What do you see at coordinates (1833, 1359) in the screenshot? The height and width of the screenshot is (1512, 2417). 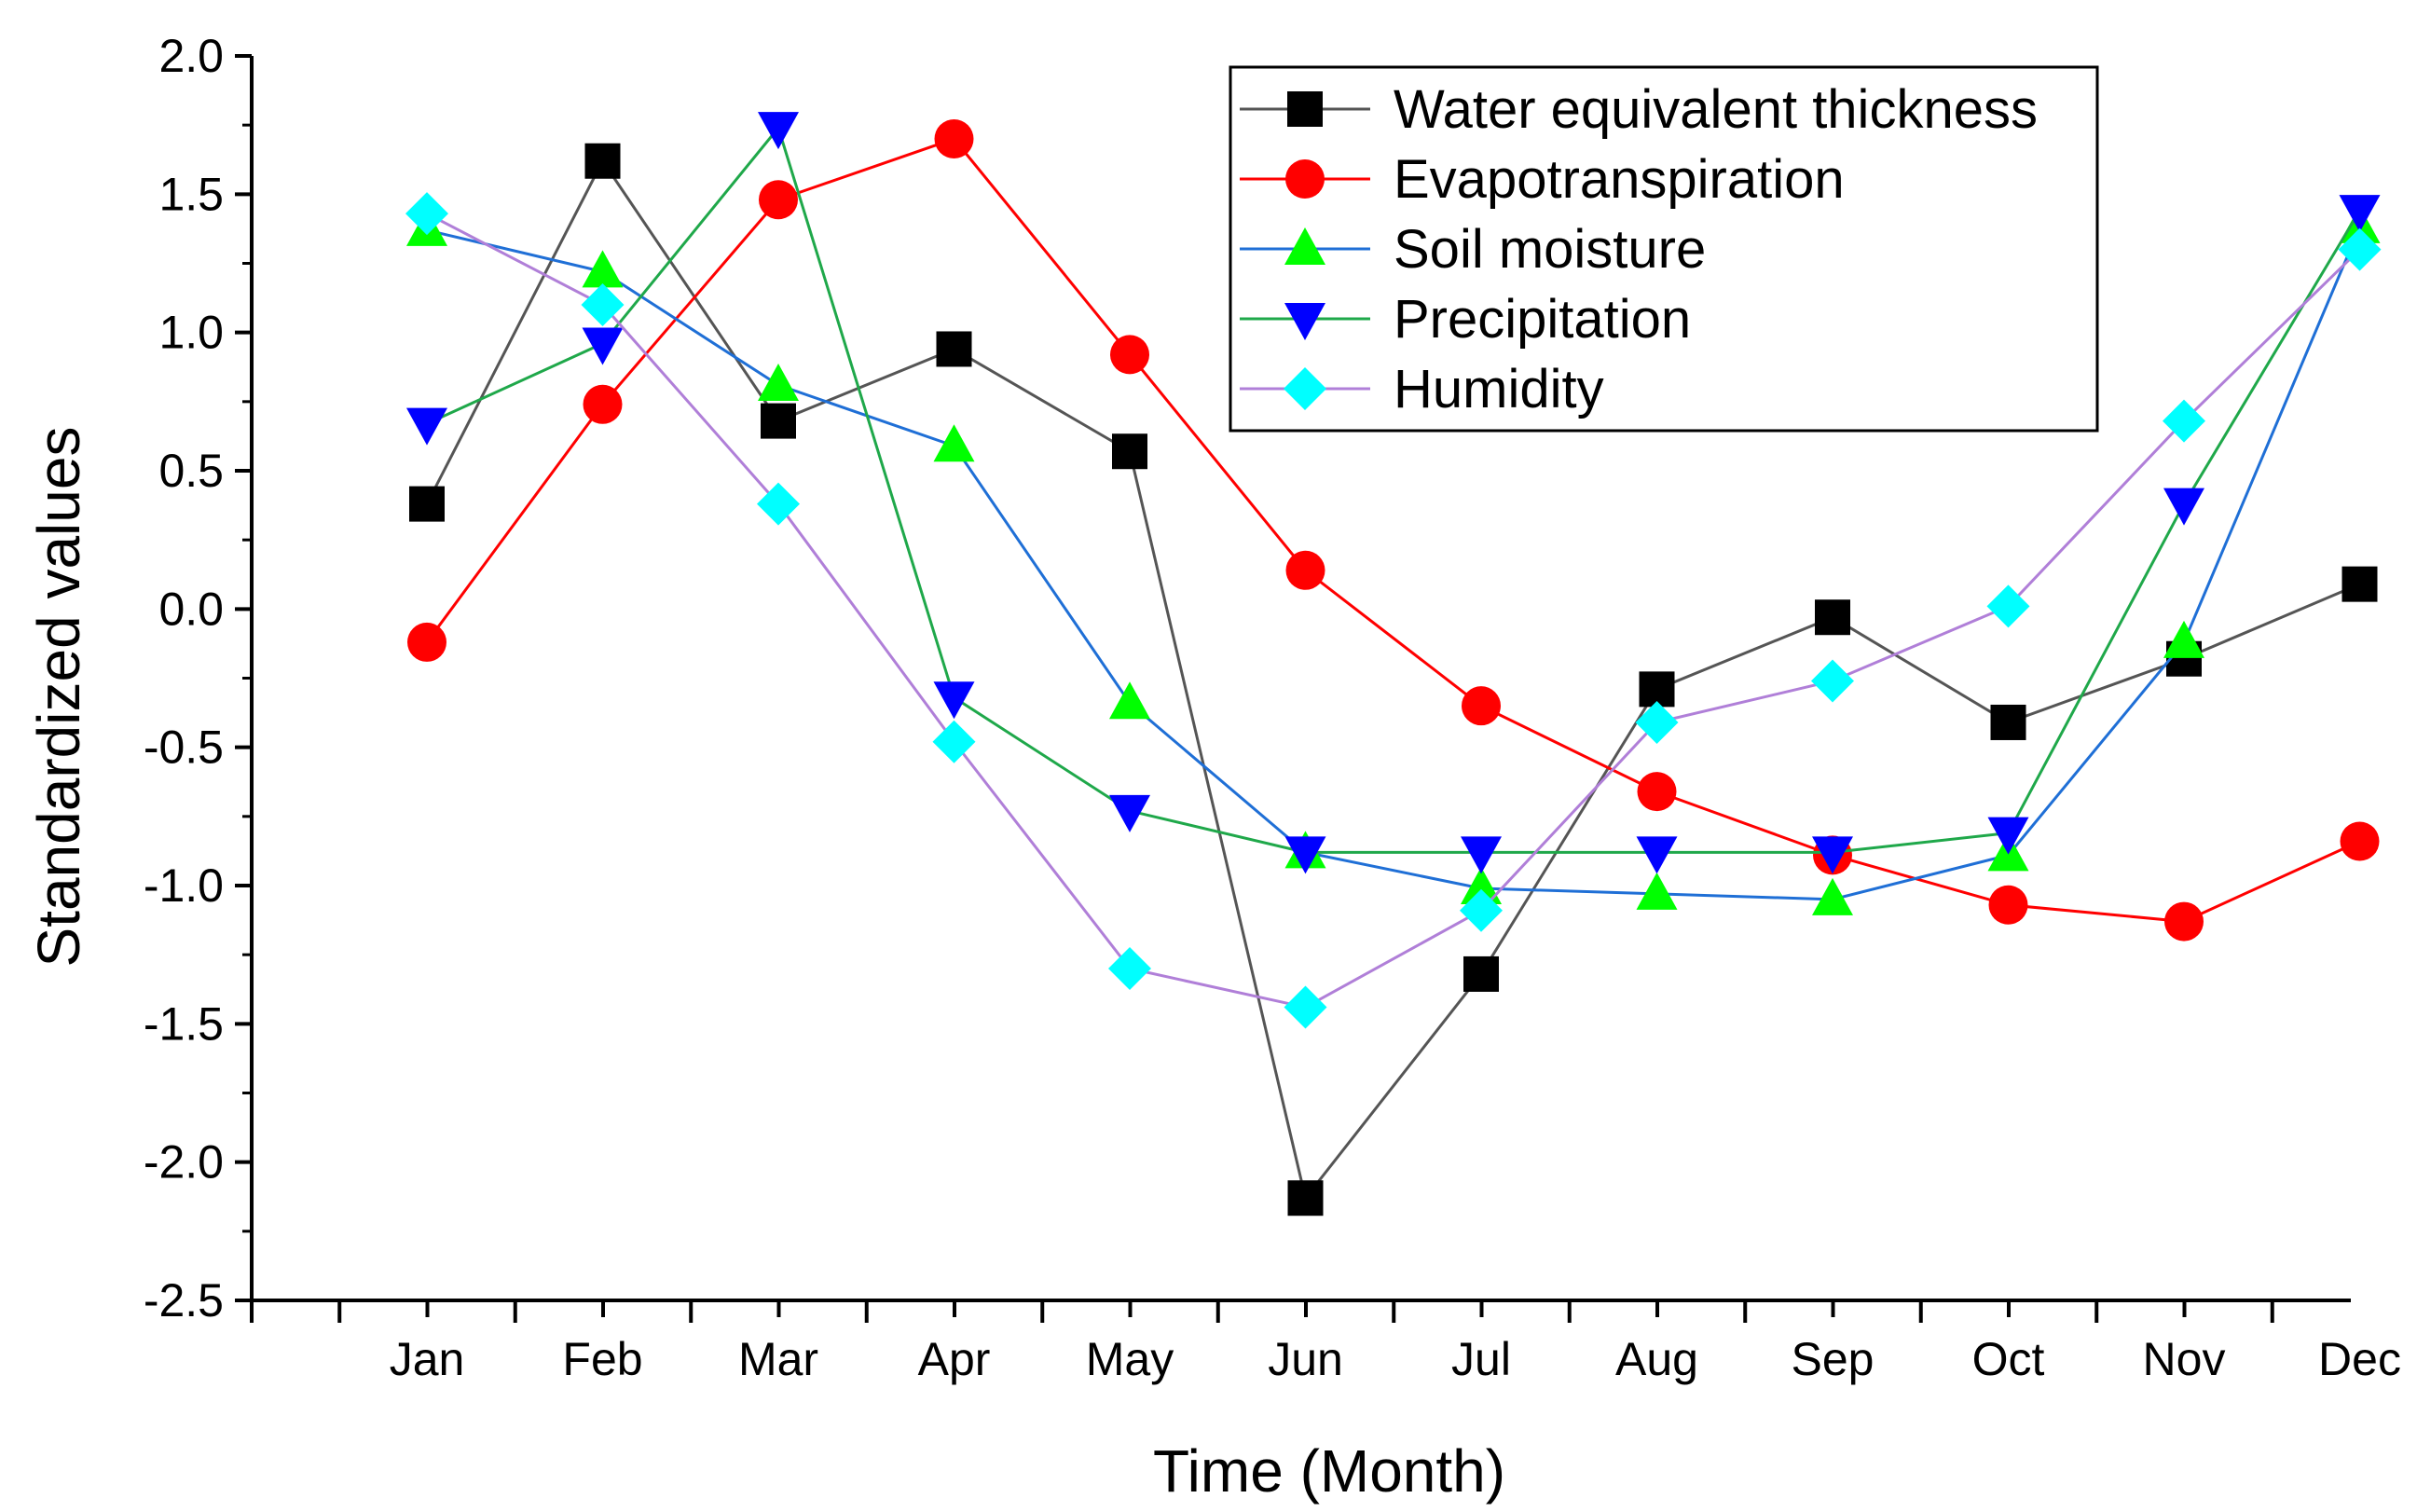 I see `x-tick-label: Sep` at bounding box center [1833, 1359].